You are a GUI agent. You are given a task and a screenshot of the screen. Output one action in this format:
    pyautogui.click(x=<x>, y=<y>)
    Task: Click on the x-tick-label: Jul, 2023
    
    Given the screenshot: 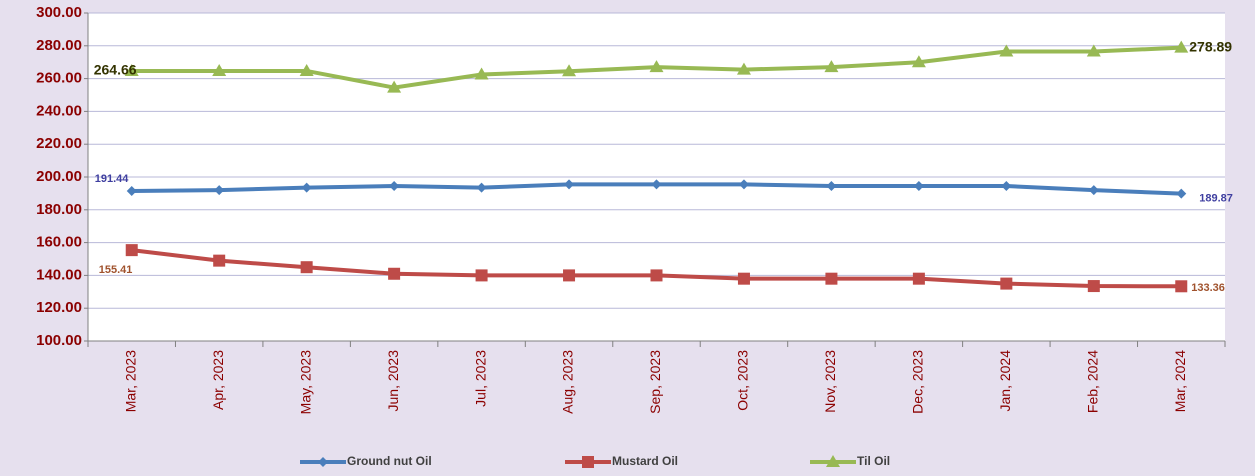 What is the action you would take?
    pyautogui.click(x=480, y=378)
    